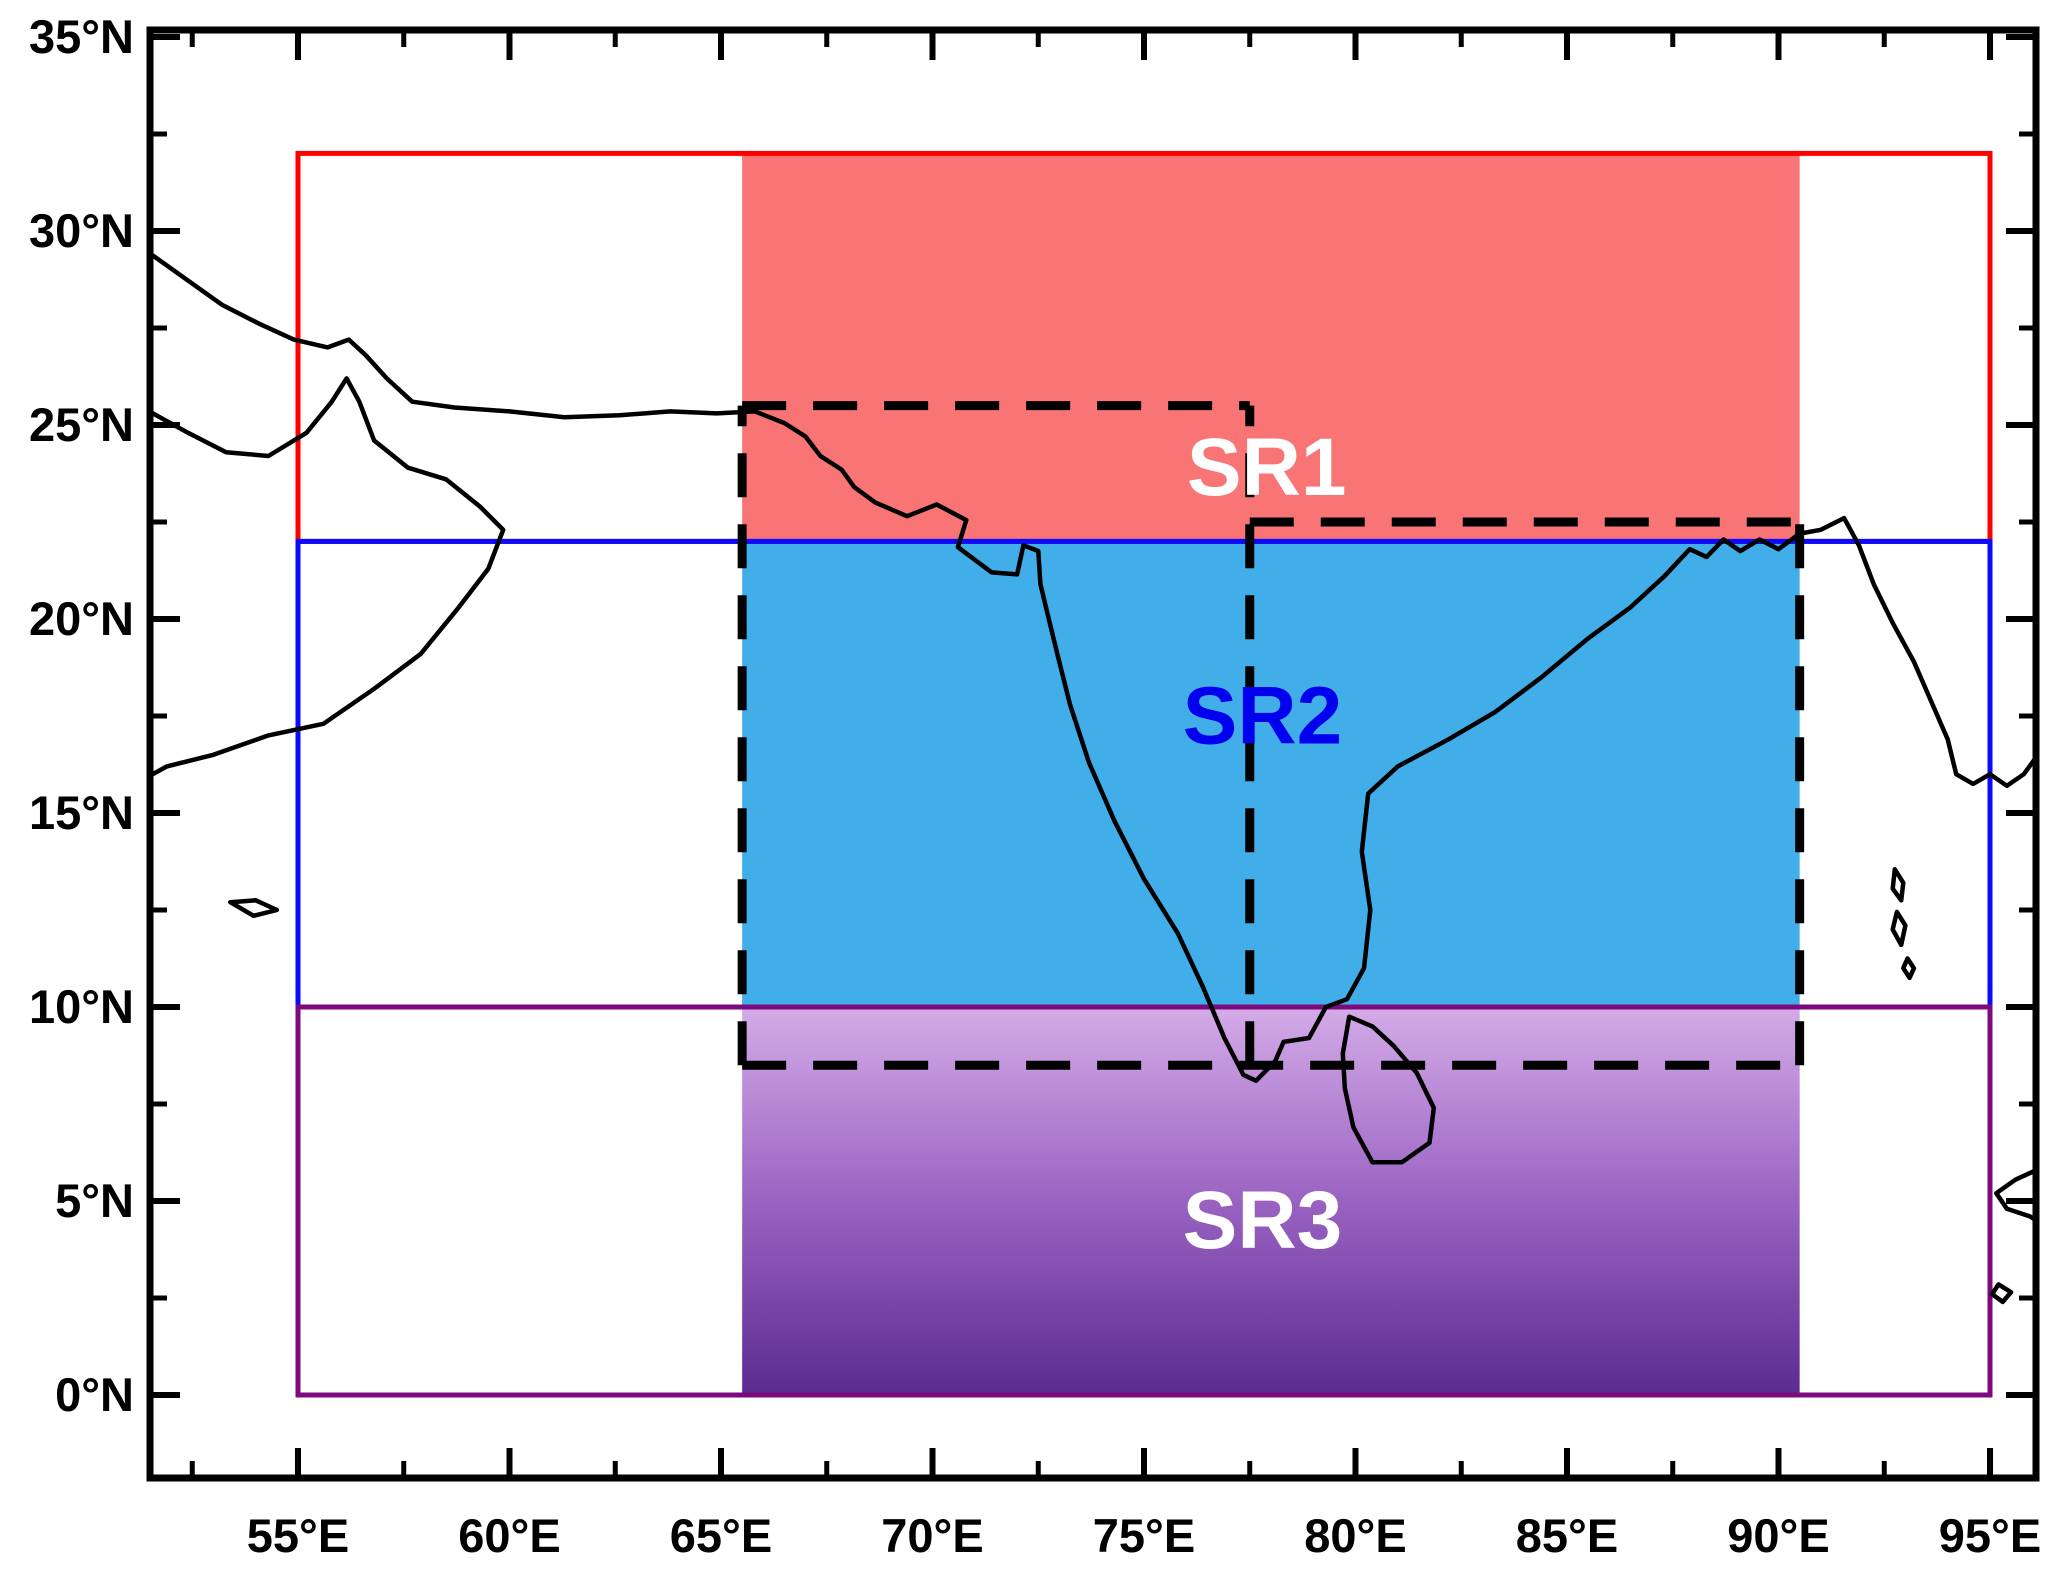 This screenshot has height=1577, width=2067. I want to click on sr3-shading, so click(1271, 1201).